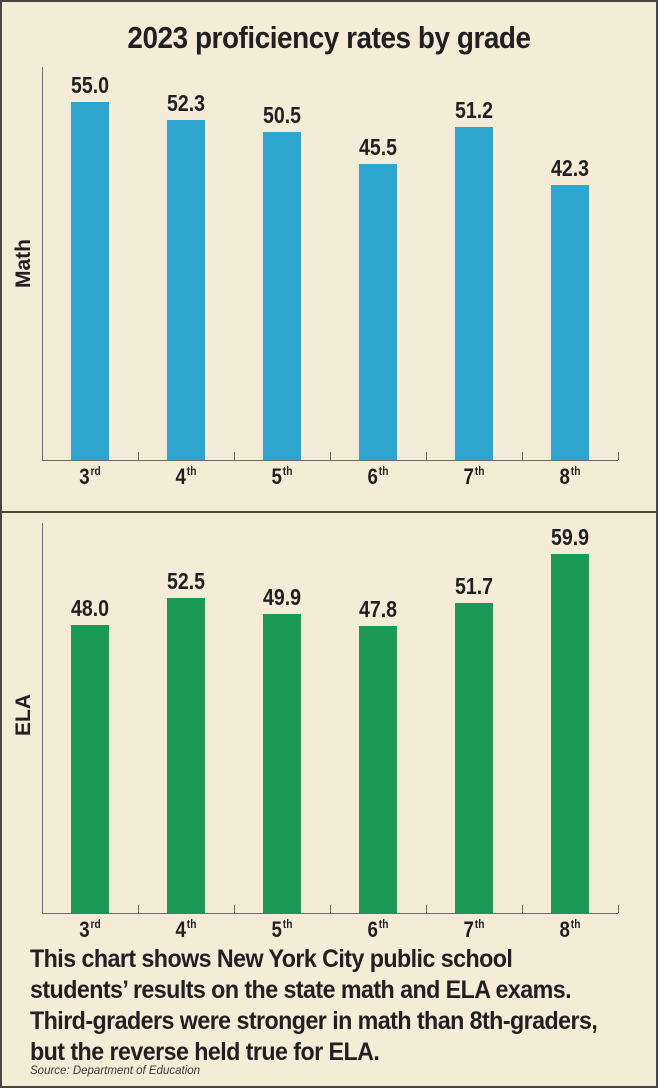 This screenshot has height=1088, width=658. What do you see at coordinates (378, 147) in the screenshot?
I see `data-label: 45.5` at bounding box center [378, 147].